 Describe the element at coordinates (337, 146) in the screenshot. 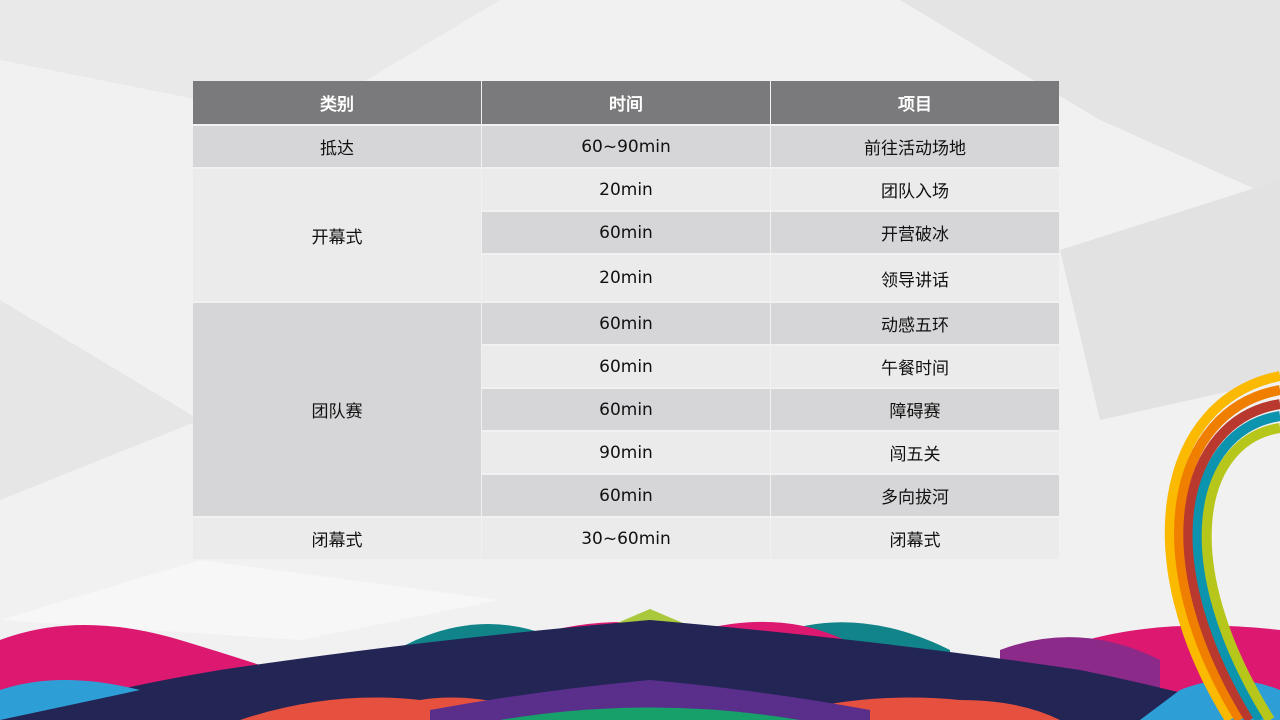

I see `category-cell: 抵达` at that location.